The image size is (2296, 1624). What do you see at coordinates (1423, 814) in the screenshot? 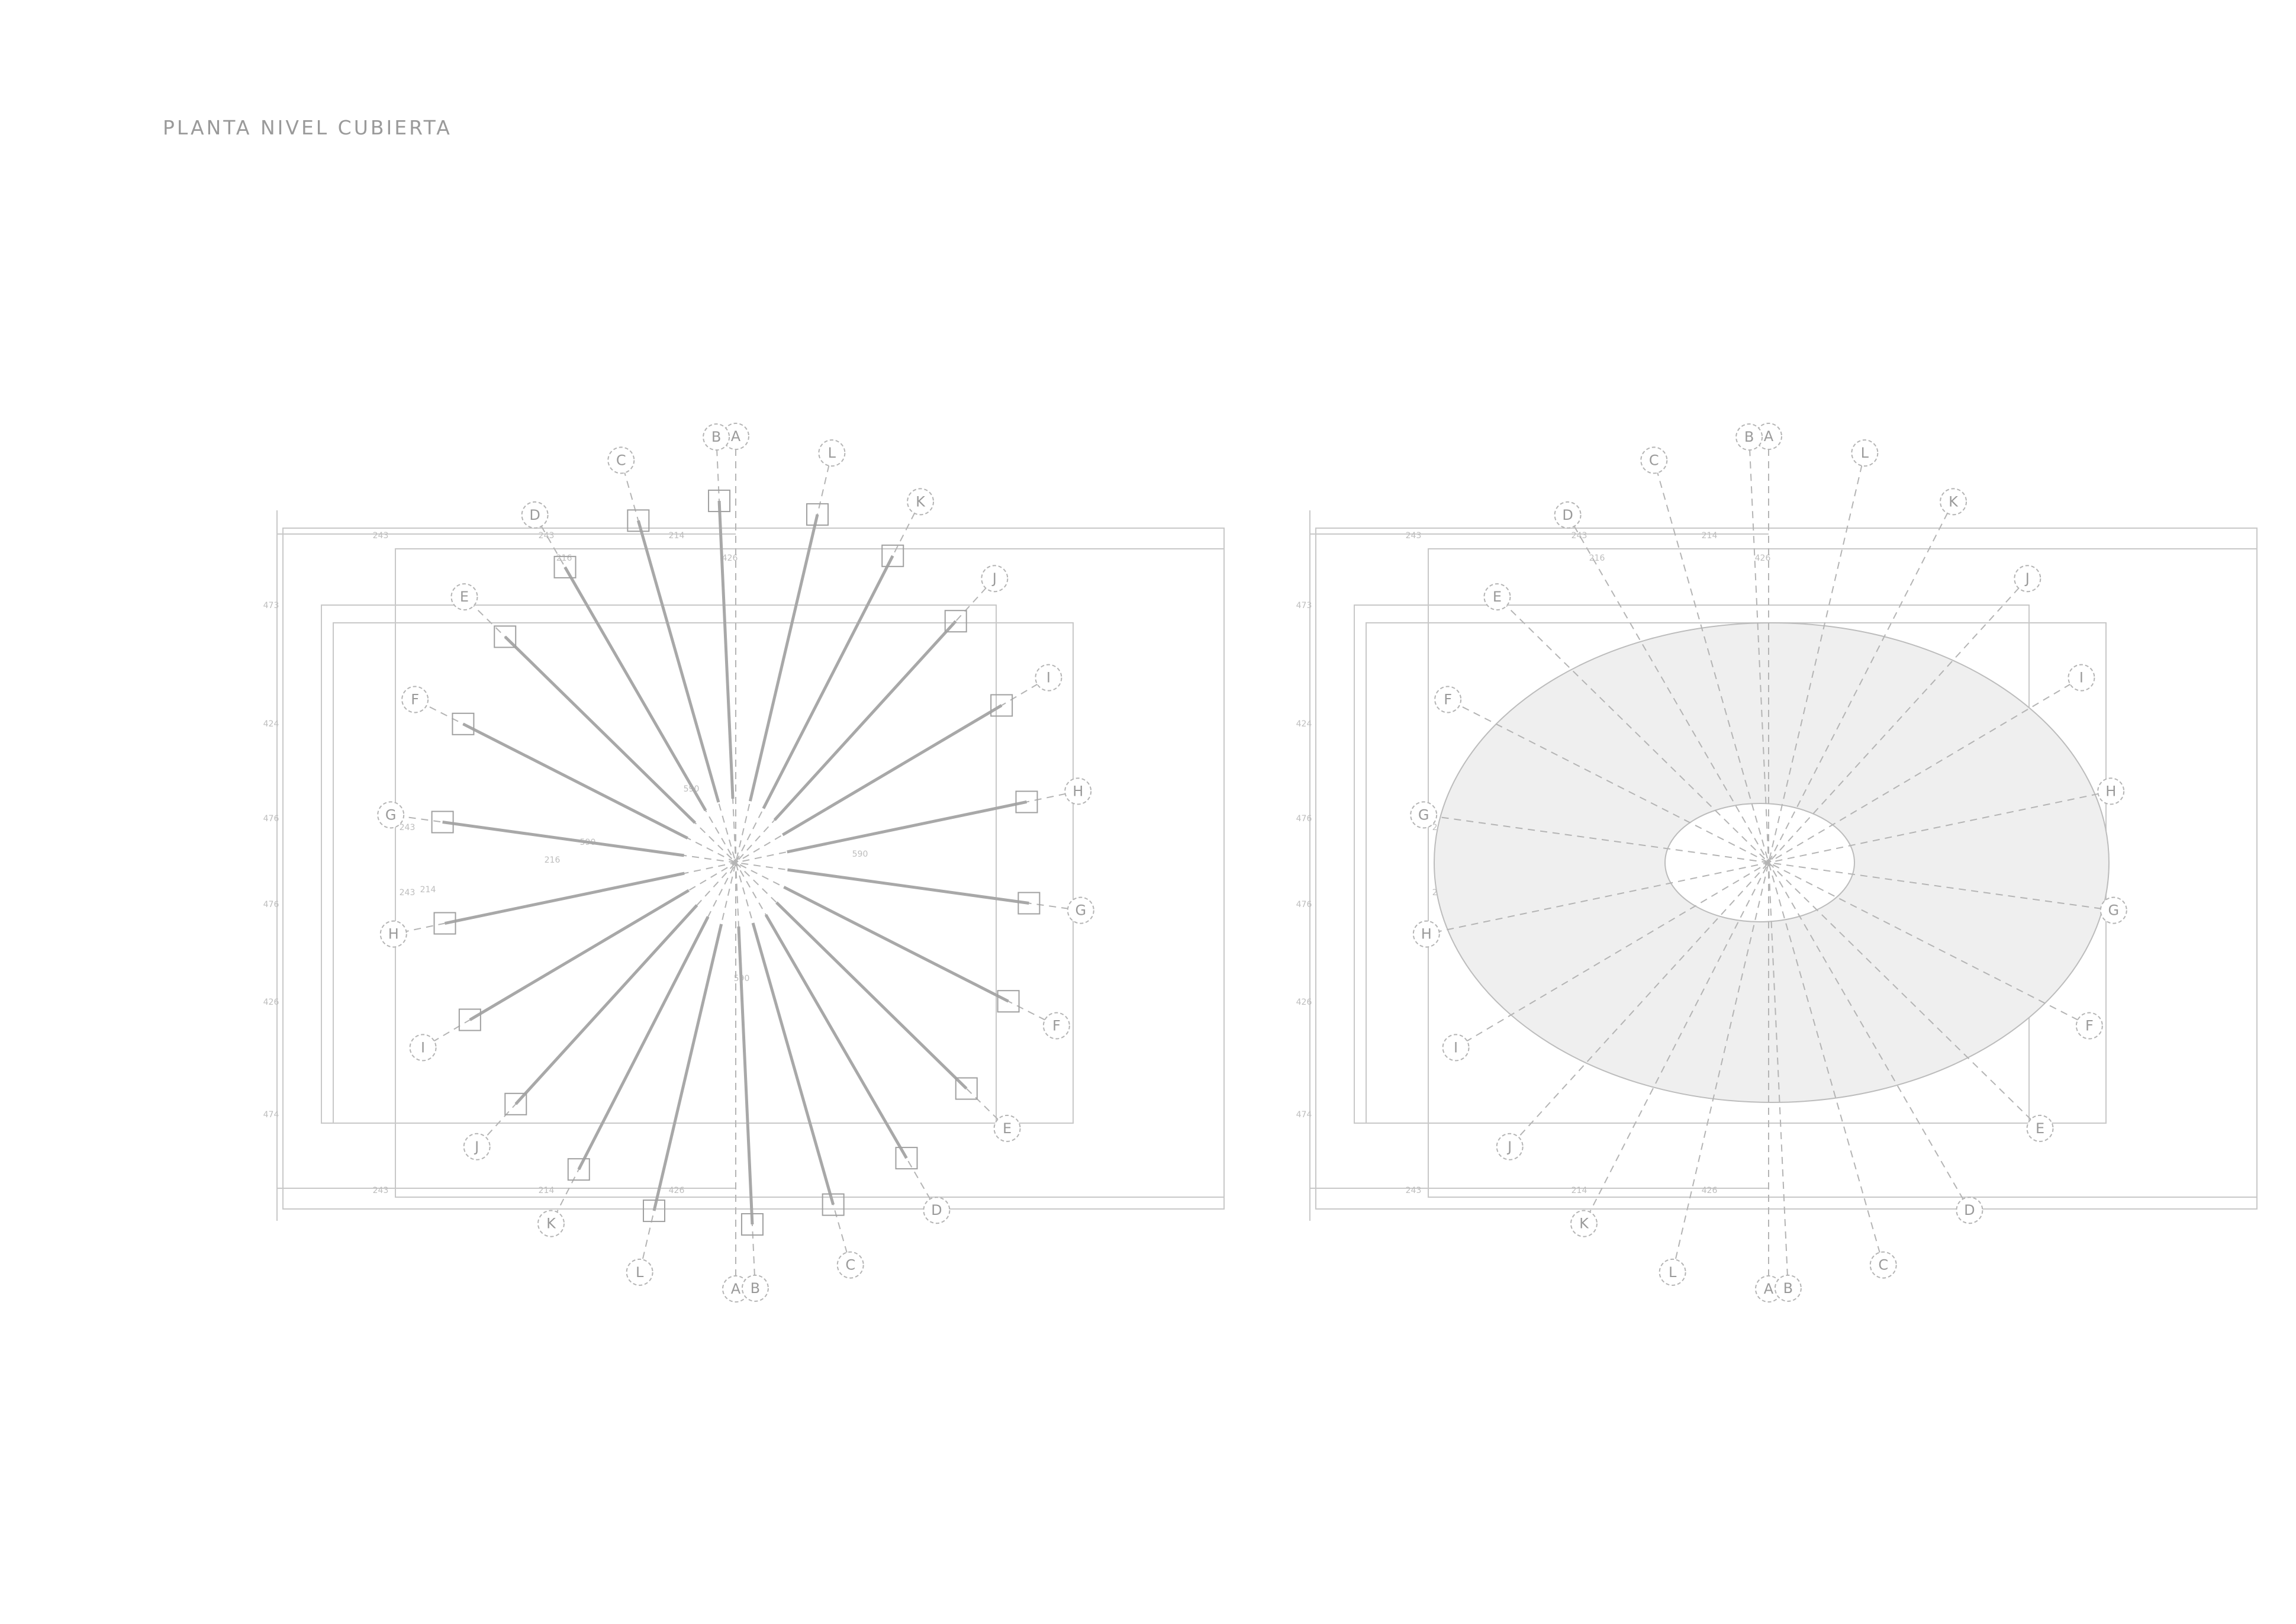
I see `axis-tag: G` at bounding box center [1423, 814].